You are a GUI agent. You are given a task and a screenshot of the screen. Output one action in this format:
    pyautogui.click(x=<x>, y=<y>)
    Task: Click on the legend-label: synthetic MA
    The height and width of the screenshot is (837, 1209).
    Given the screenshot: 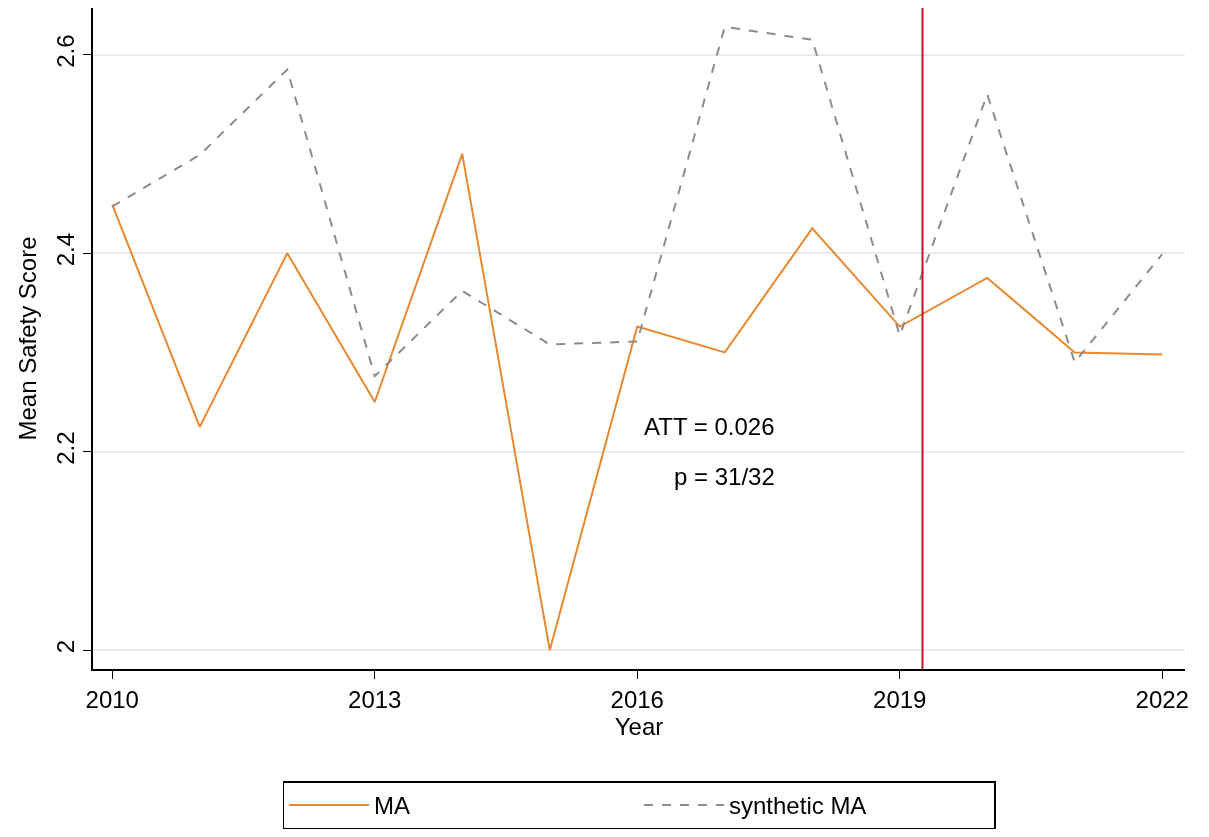 What is the action you would take?
    pyautogui.click(x=798, y=806)
    